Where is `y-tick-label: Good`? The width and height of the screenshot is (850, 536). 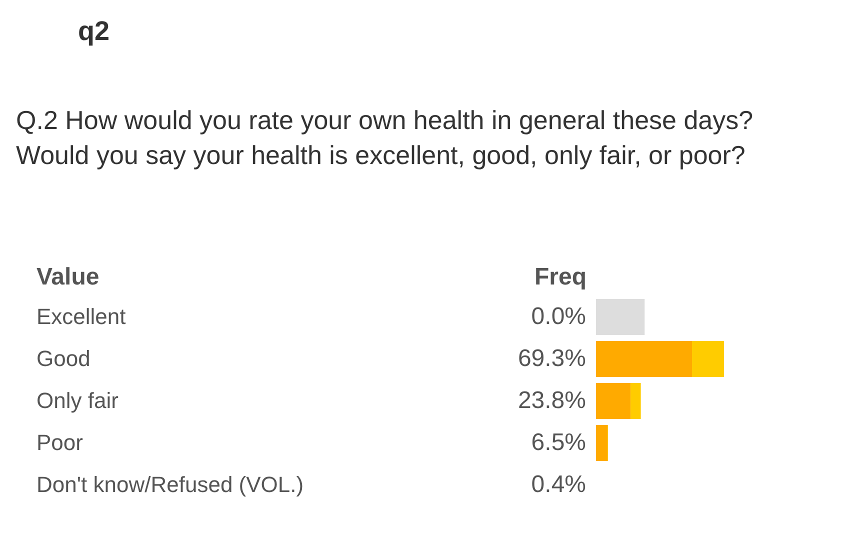 y-tick-label: Good is located at coordinates (63, 358).